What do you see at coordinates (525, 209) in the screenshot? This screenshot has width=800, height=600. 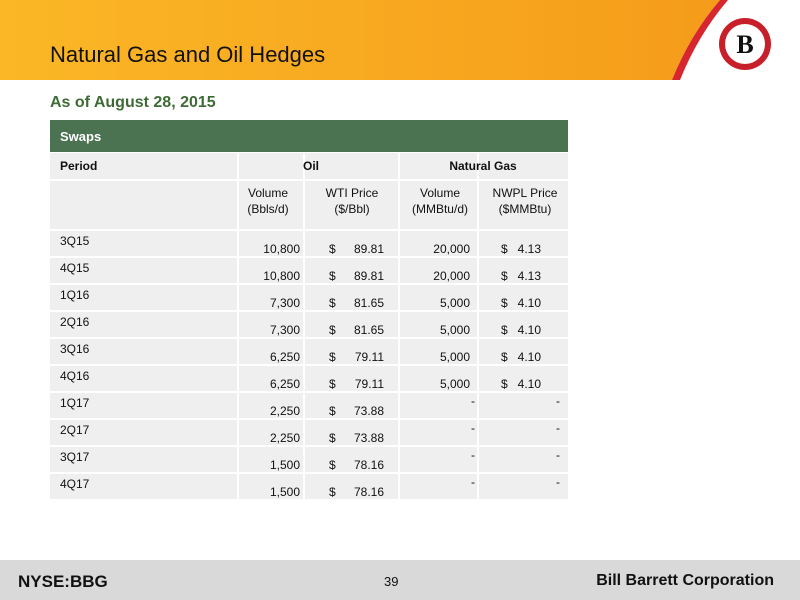 I see `column-header: ($MMBtu)` at bounding box center [525, 209].